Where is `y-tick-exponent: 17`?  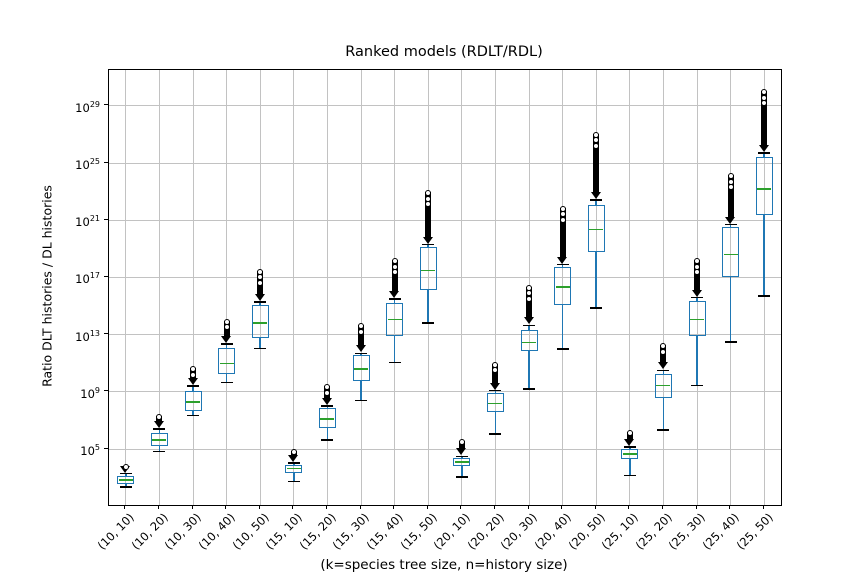 y-tick-exponent: 17 is located at coordinates (94, 276).